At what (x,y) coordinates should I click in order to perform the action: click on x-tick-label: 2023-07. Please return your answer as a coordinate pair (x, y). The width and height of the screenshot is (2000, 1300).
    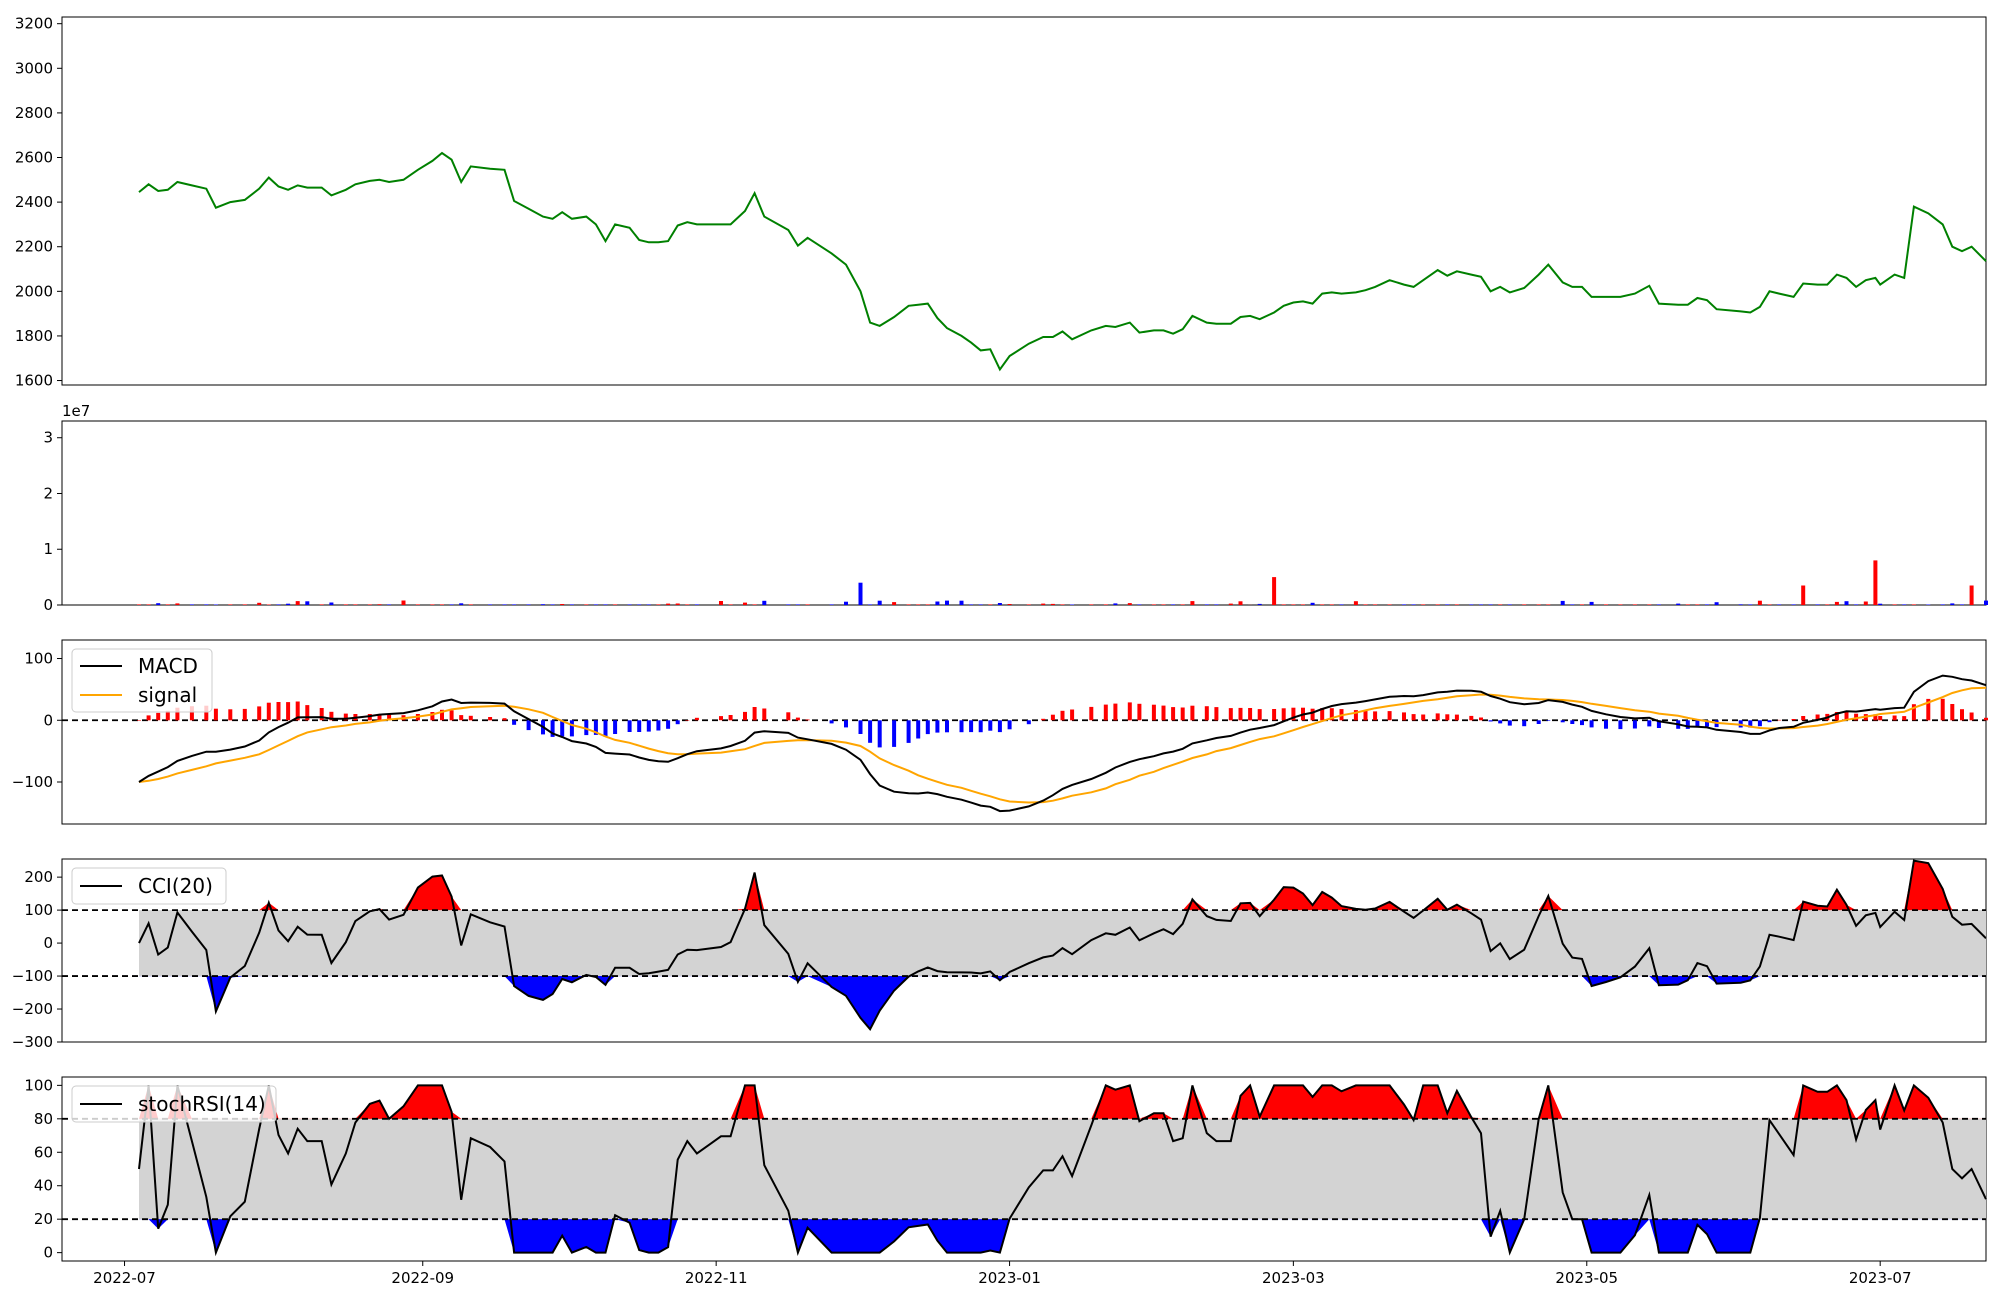
    Looking at the image, I should click on (1880, 1278).